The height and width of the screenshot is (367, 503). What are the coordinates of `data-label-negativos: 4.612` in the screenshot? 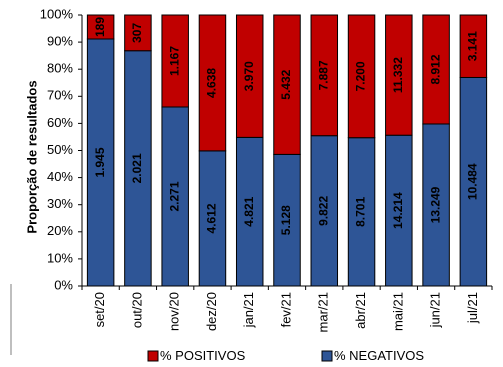 It's located at (212, 218).